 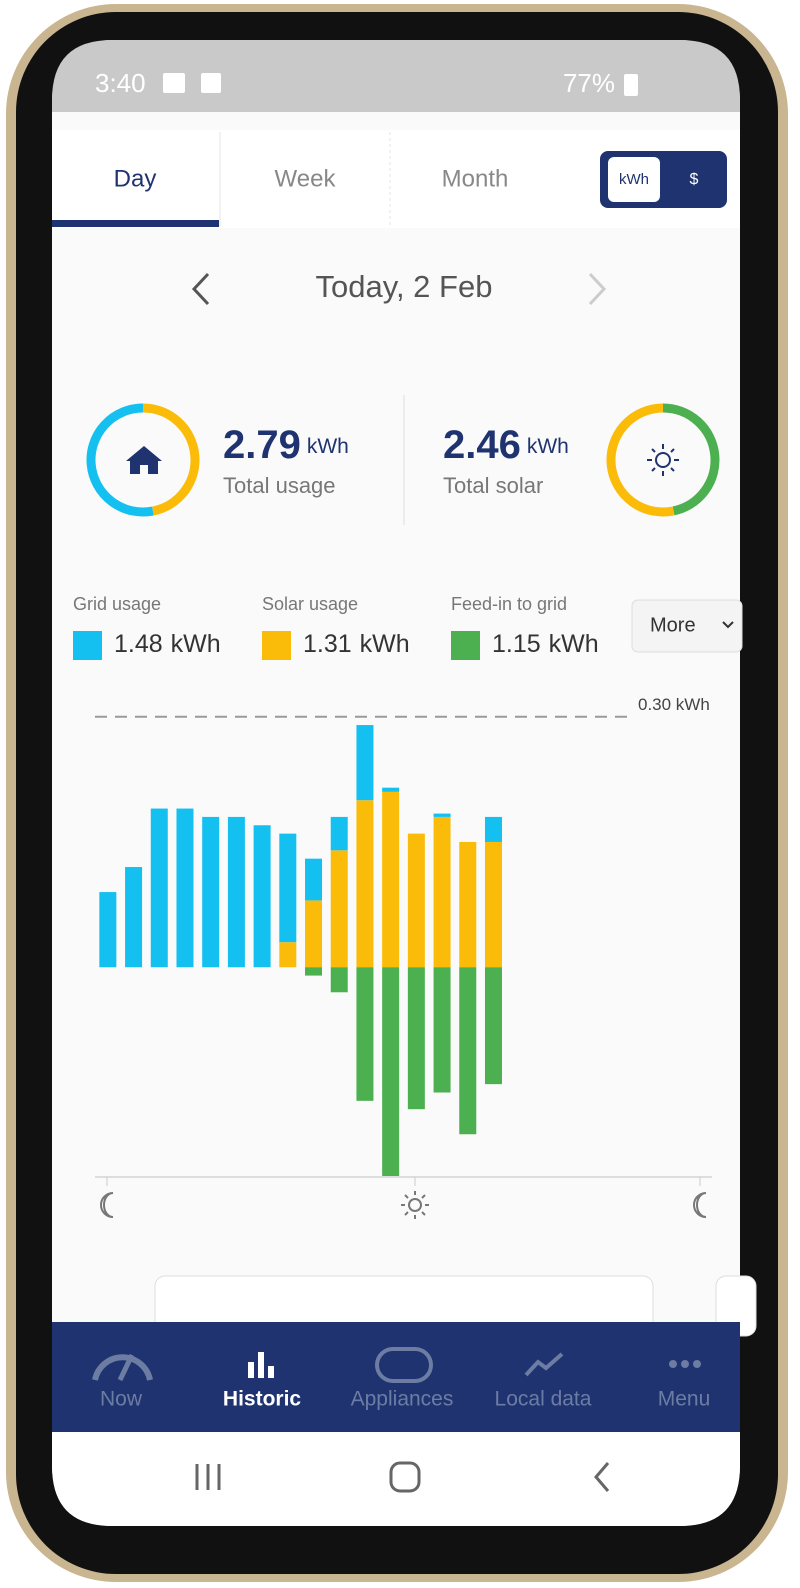 I want to click on tab-label: Month, so click(x=475, y=178).